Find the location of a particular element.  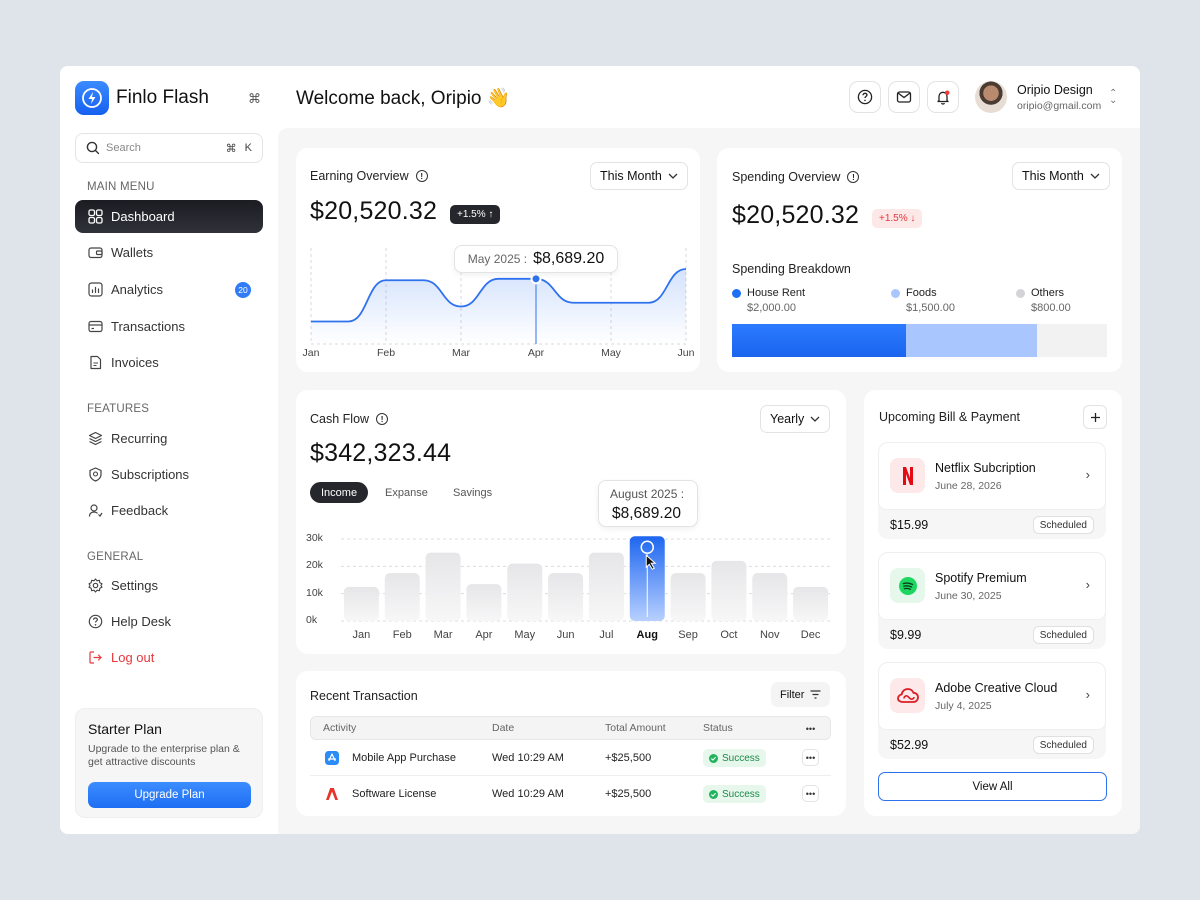

x-tick-jan: Jan is located at coordinates (361, 635).